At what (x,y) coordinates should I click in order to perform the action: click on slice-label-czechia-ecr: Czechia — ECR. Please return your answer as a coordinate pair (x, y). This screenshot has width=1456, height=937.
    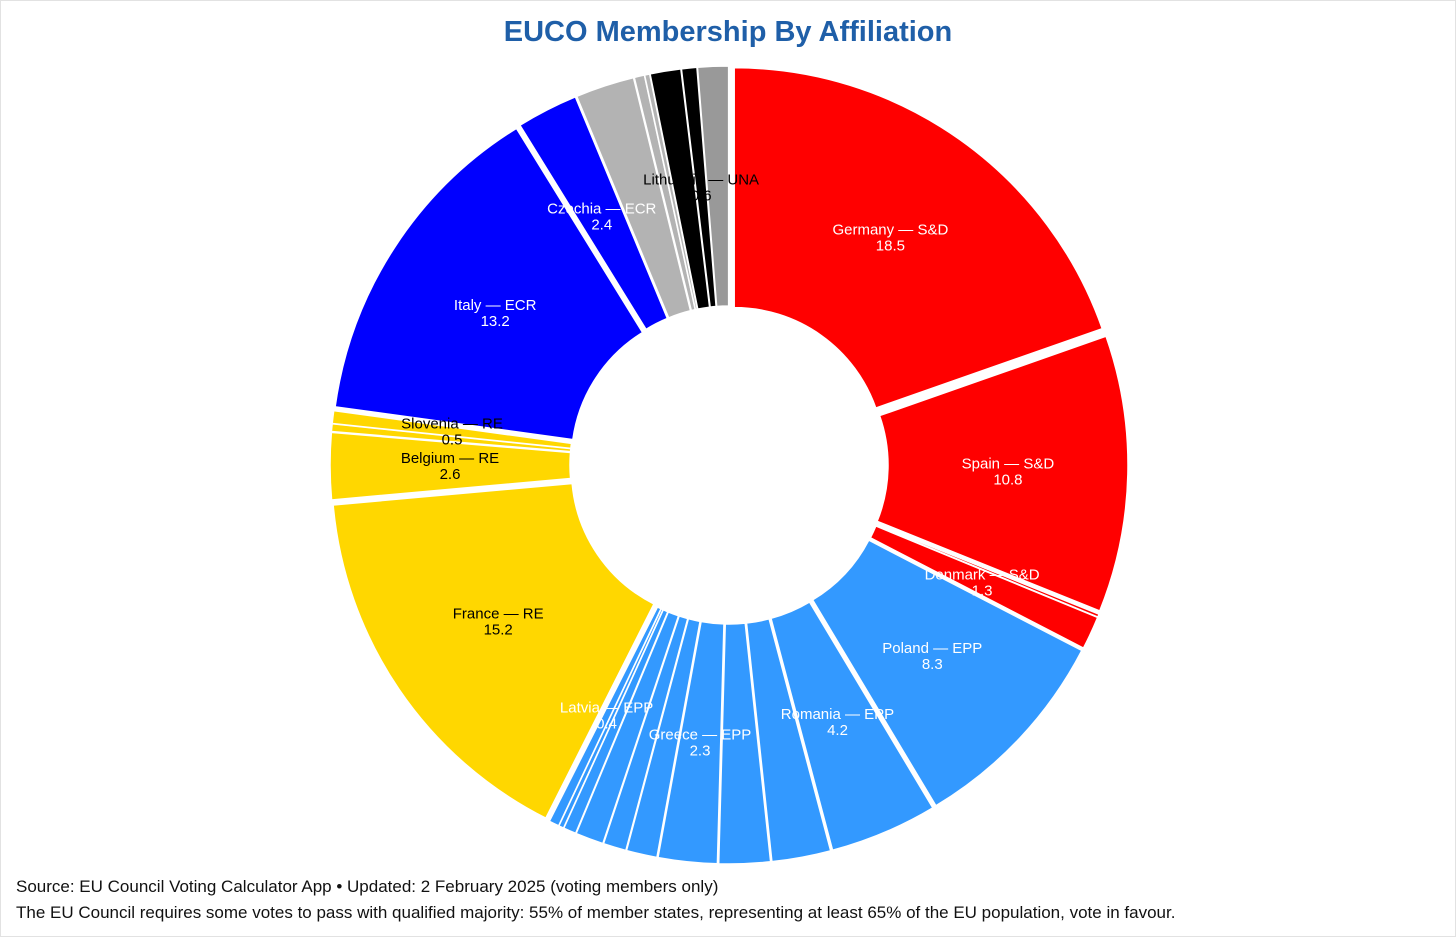
    Looking at the image, I should click on (601, 209).